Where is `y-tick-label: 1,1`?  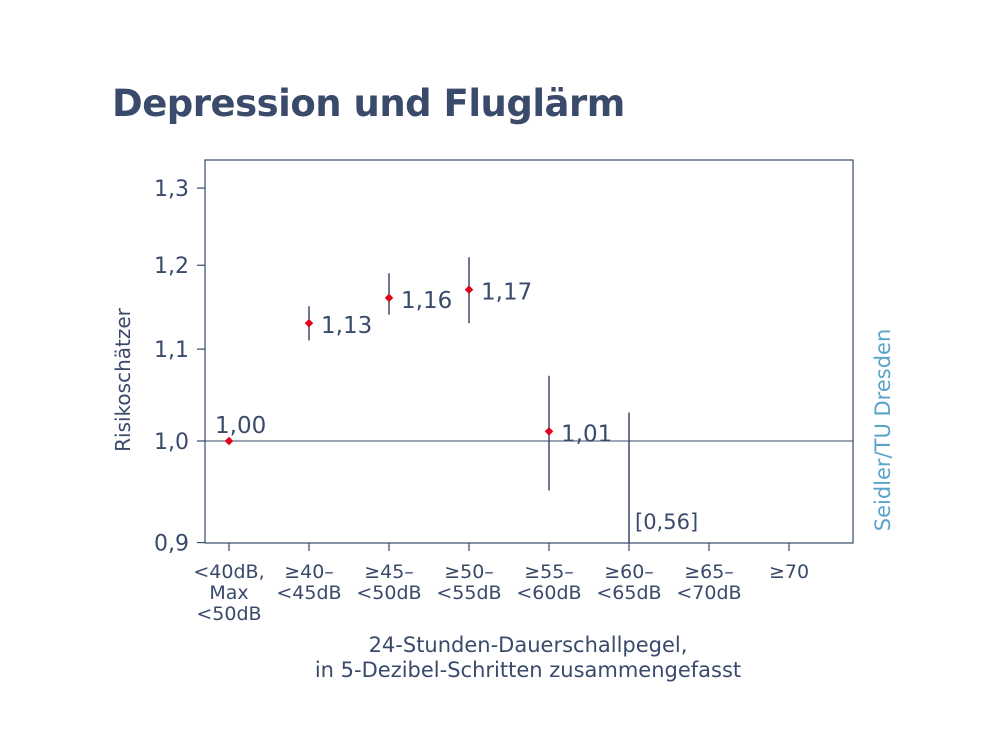 y-tick-label: 1,1 is located at coordinates (171, 350).